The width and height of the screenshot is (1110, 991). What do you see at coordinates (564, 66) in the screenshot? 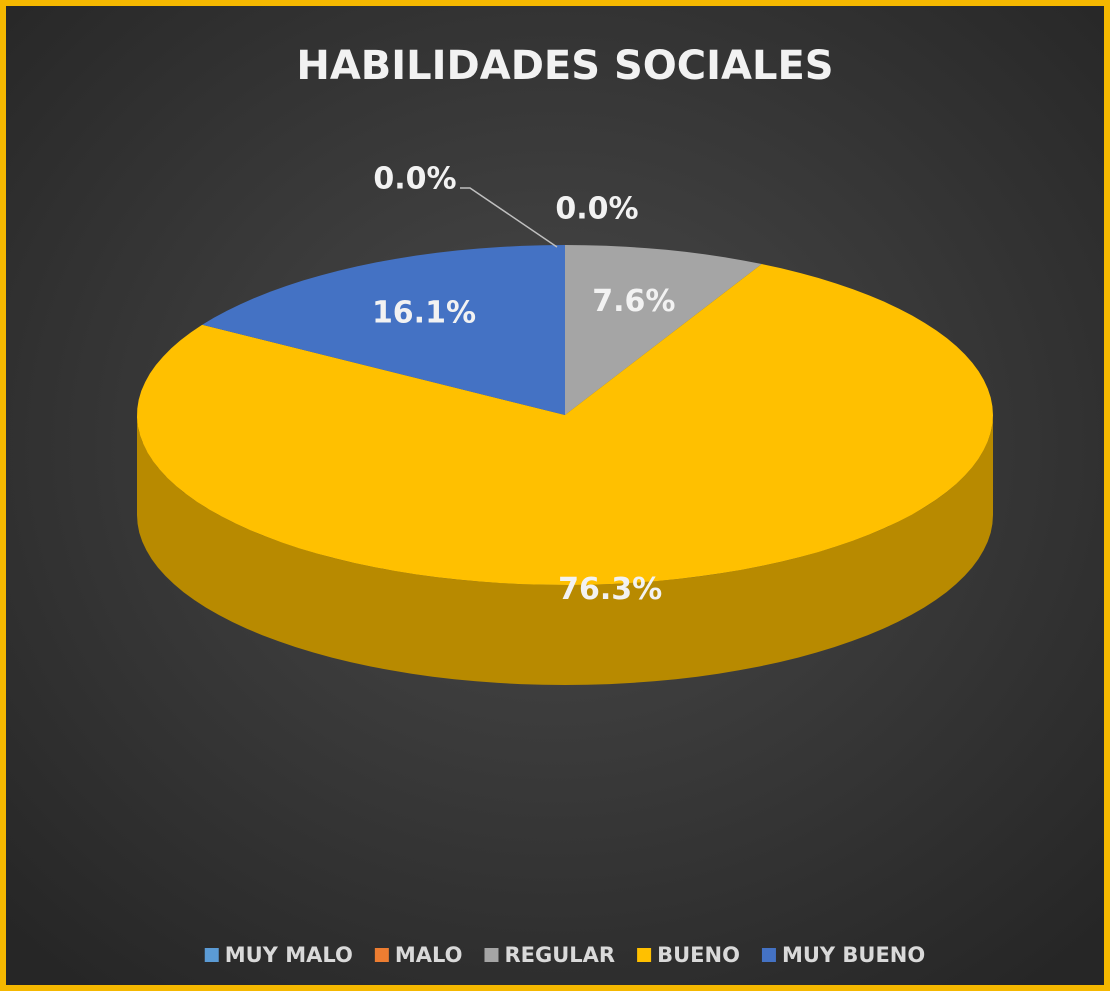
I see `chart-title: HABILIDADES SOCIALES` at bounding box center [564, 66].